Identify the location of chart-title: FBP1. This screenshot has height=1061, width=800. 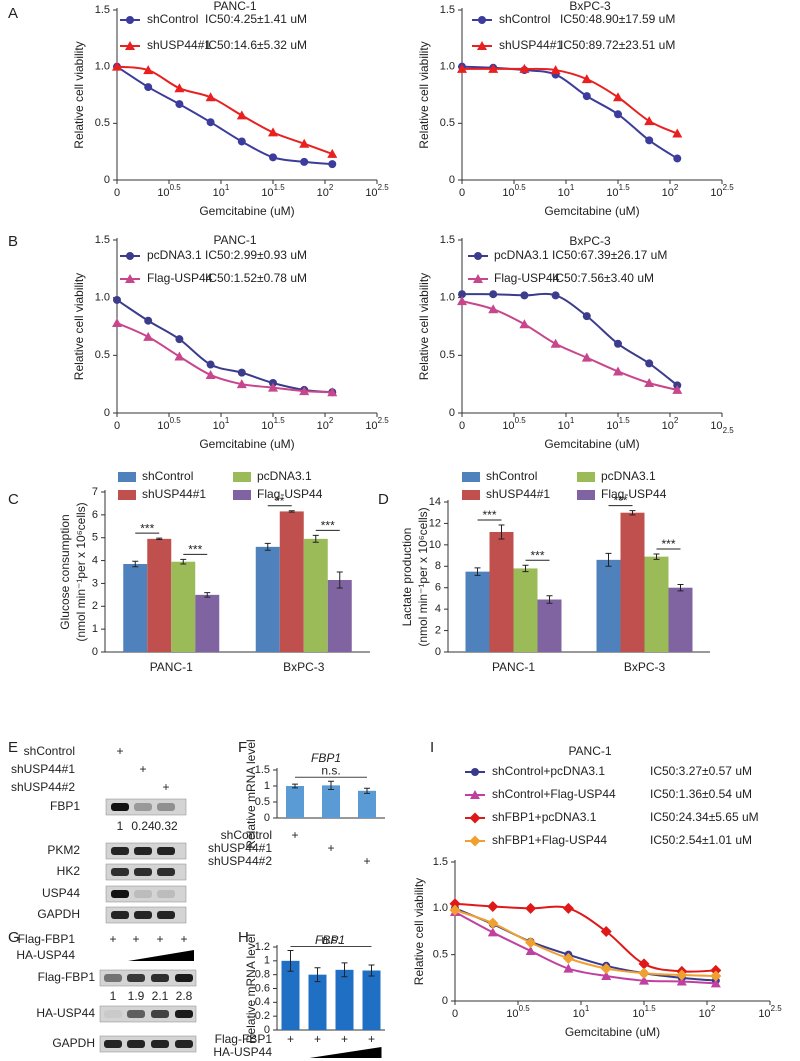
(330, 940).